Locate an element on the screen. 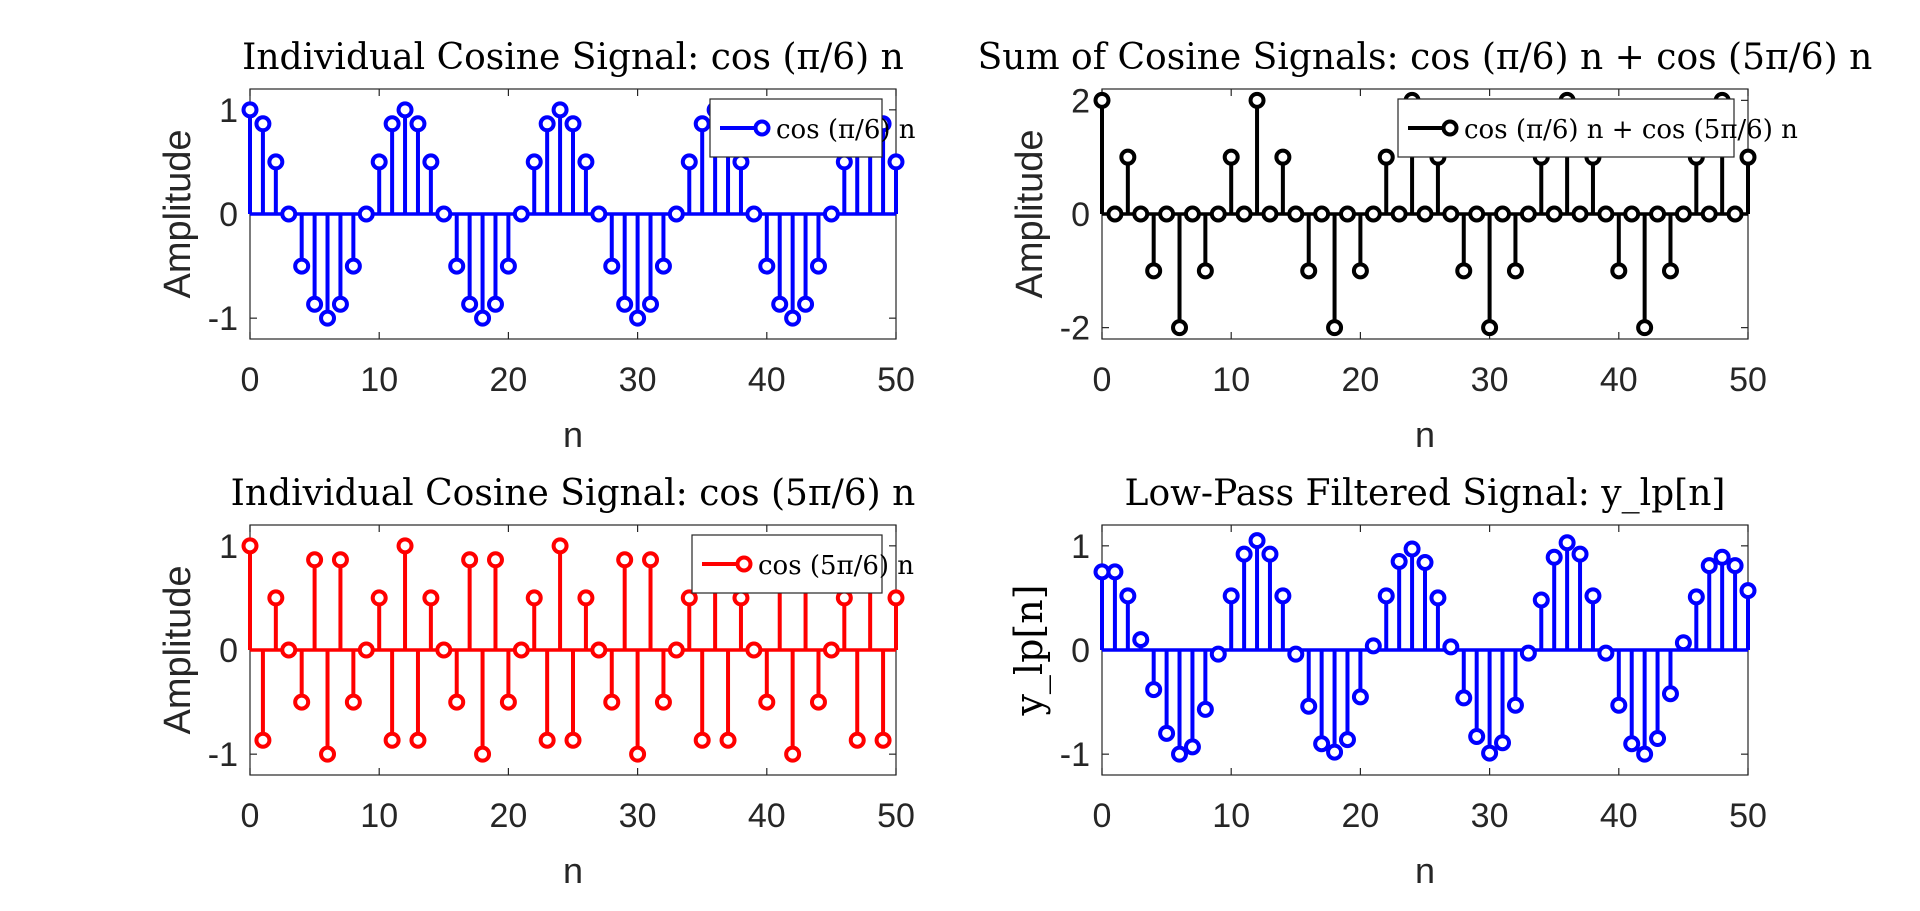 This screenshot has width=1920, height=911. legend: cos (π/6) n is located at coordinates (812, 128).